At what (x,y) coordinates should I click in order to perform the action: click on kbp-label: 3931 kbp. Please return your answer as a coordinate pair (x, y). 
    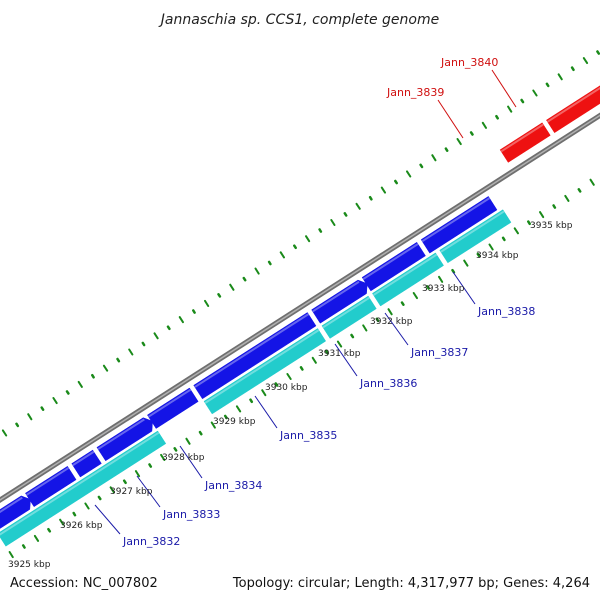
    Looking at the image, I should click on (339, 354).